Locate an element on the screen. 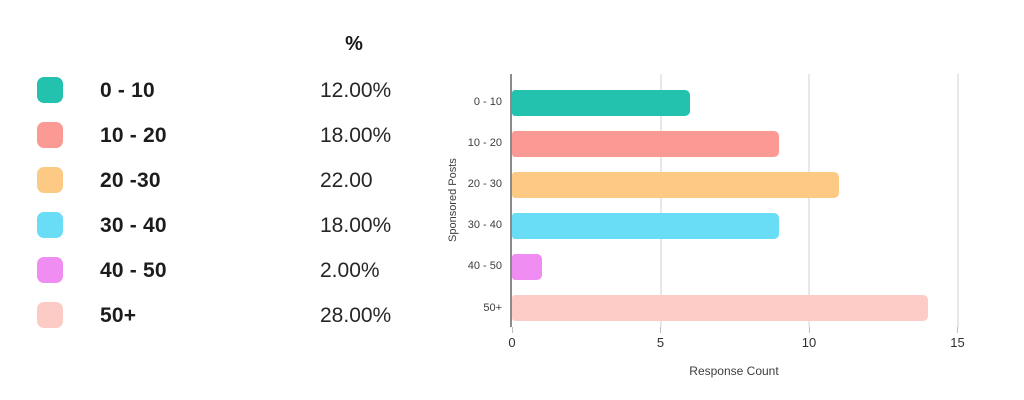 Image resolution: width=1024 pixels, height=400 pixels. y-axis-title: Sponsored Posts is located at coordinates (453, 200).